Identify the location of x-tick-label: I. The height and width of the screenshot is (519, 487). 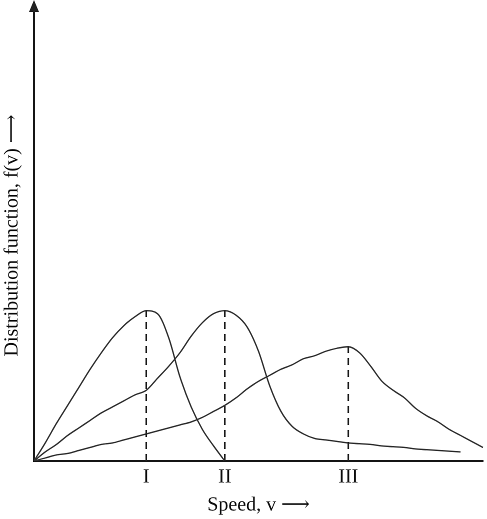
(146, 476).